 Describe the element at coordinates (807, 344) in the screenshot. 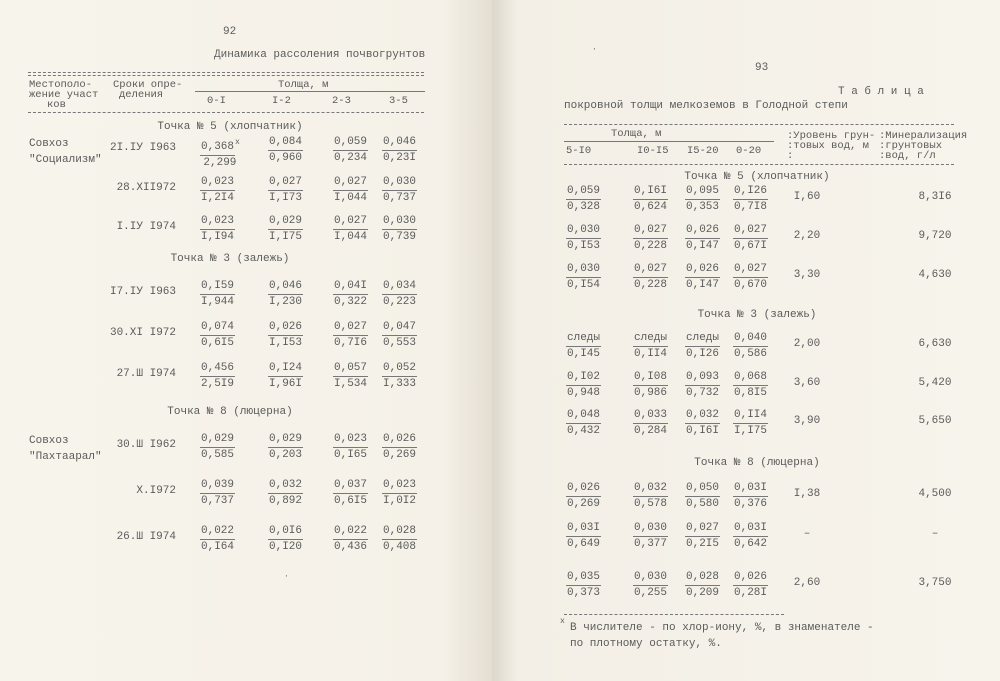

I see `groundwater-level: 2,00` at that location.